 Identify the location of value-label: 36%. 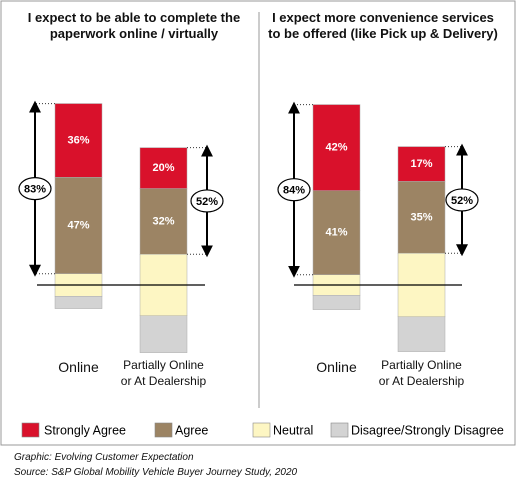
(78, 140).